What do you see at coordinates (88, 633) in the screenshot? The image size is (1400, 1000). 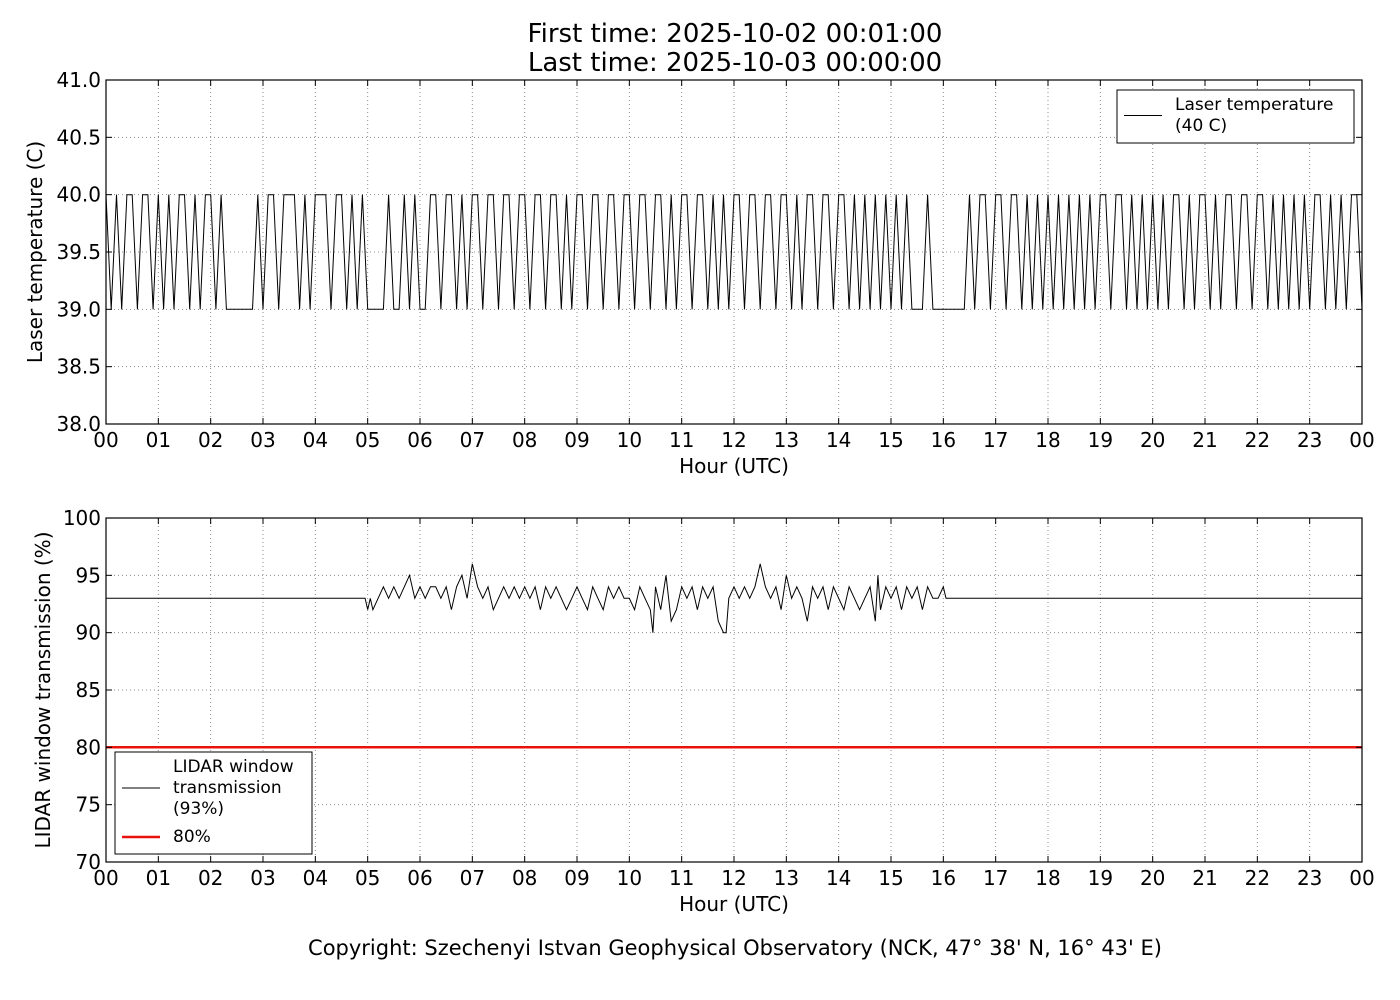 I see `y-tick-label: 90` at bounding box center [88, 633].